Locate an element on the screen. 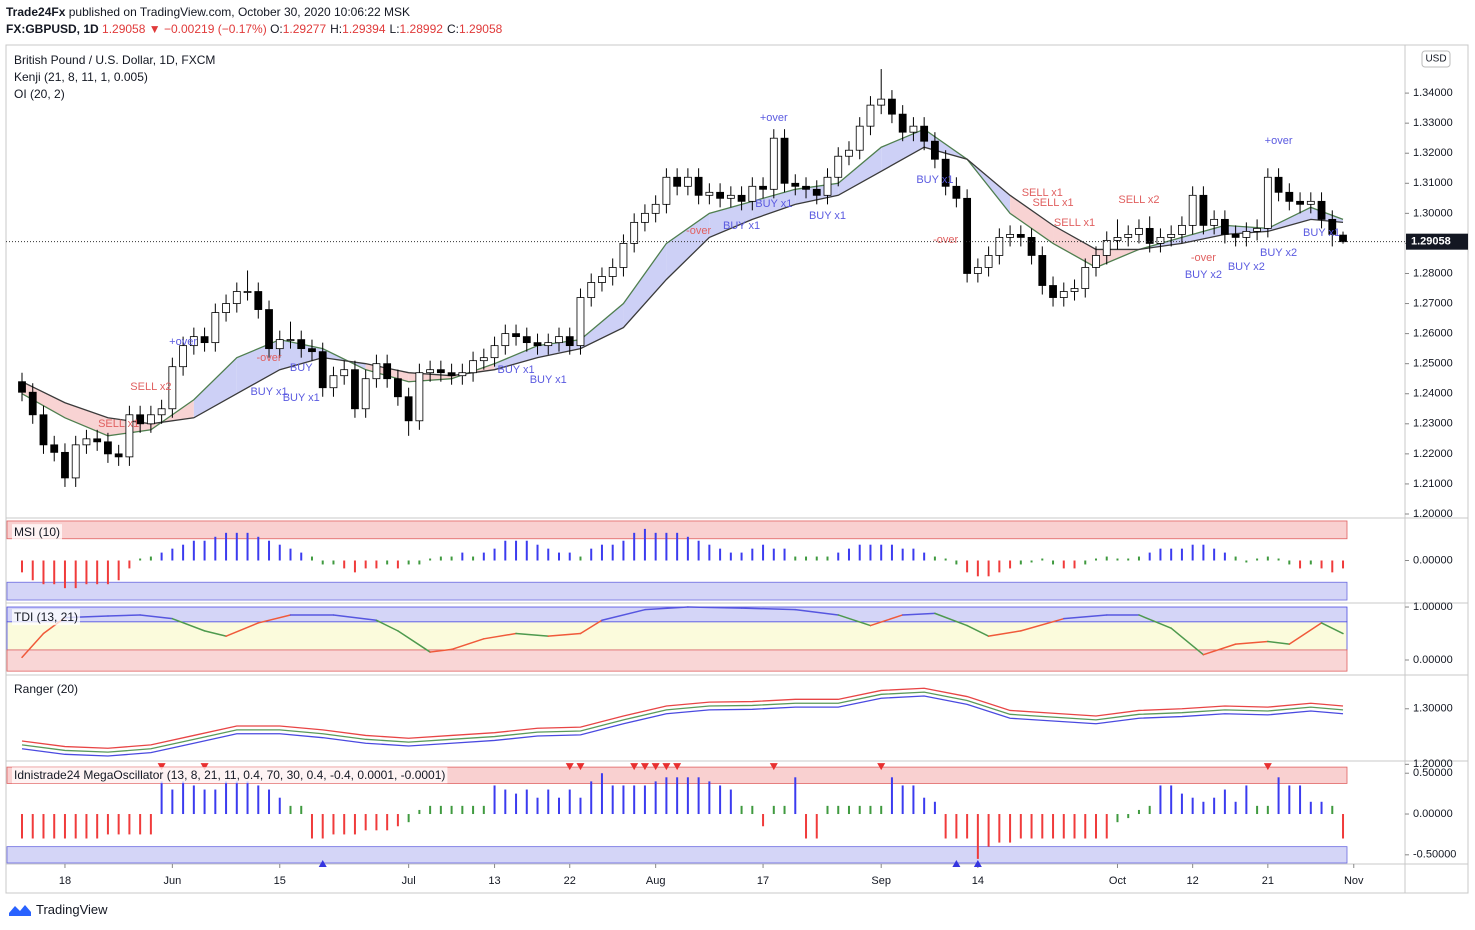 The height and width of the screenshot is (930, 1475). x-tick-label: 22 is located at coordinates (570, 881).